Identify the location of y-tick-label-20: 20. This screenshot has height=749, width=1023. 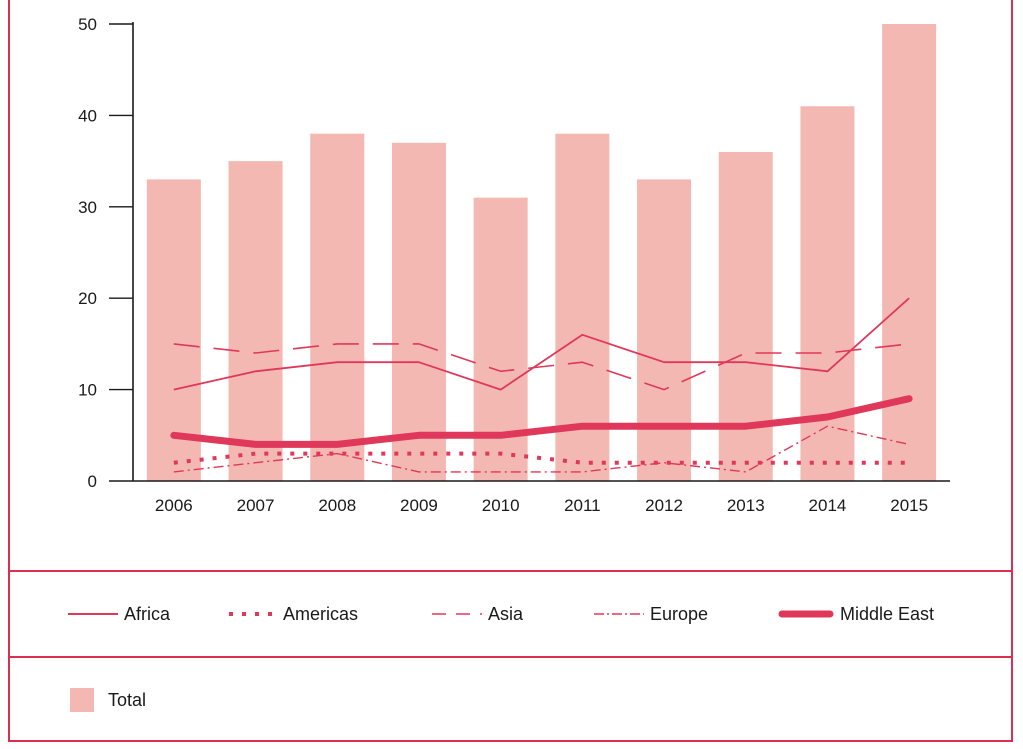
(87, 298).